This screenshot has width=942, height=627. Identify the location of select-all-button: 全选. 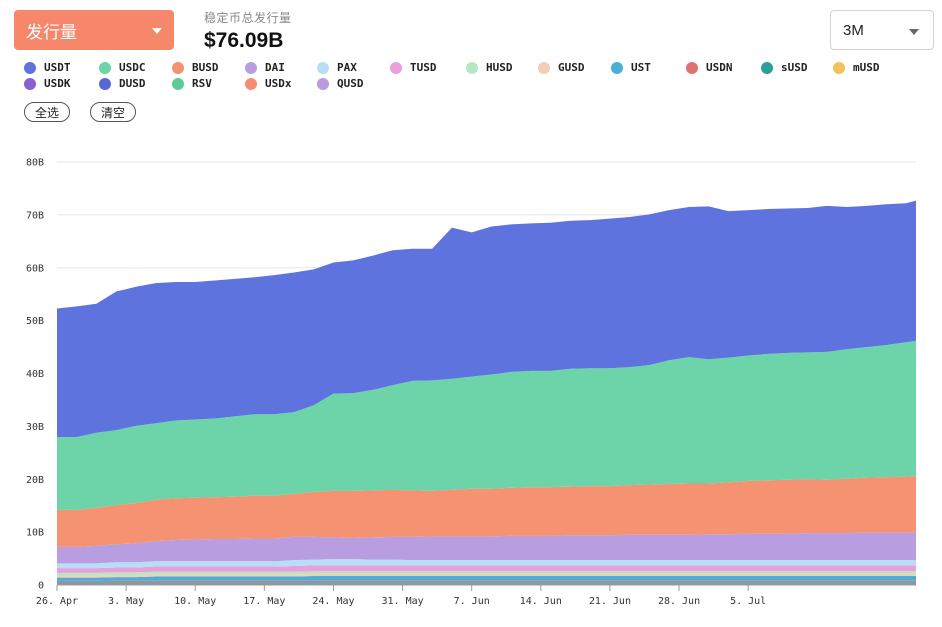
(47, 112).